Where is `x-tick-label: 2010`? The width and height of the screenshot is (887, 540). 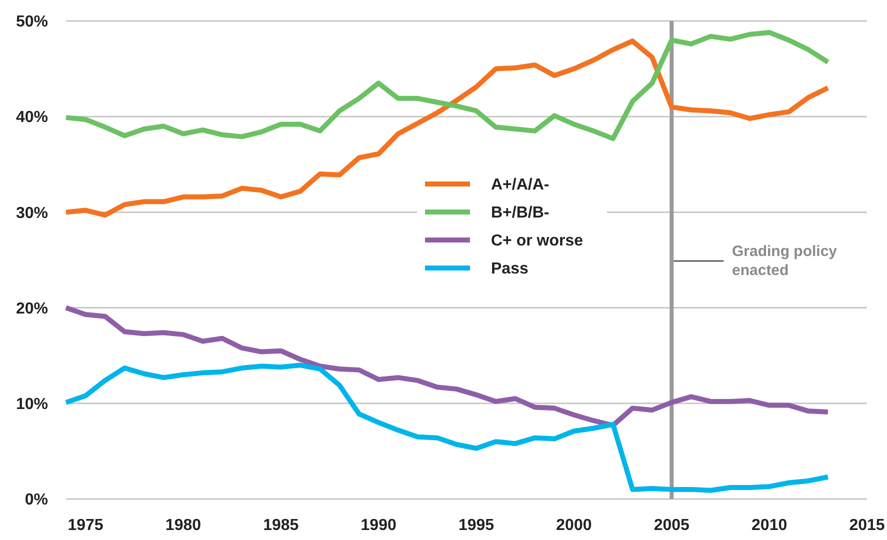 x-tick-label: 2010 is located at coordinates (770, 525).